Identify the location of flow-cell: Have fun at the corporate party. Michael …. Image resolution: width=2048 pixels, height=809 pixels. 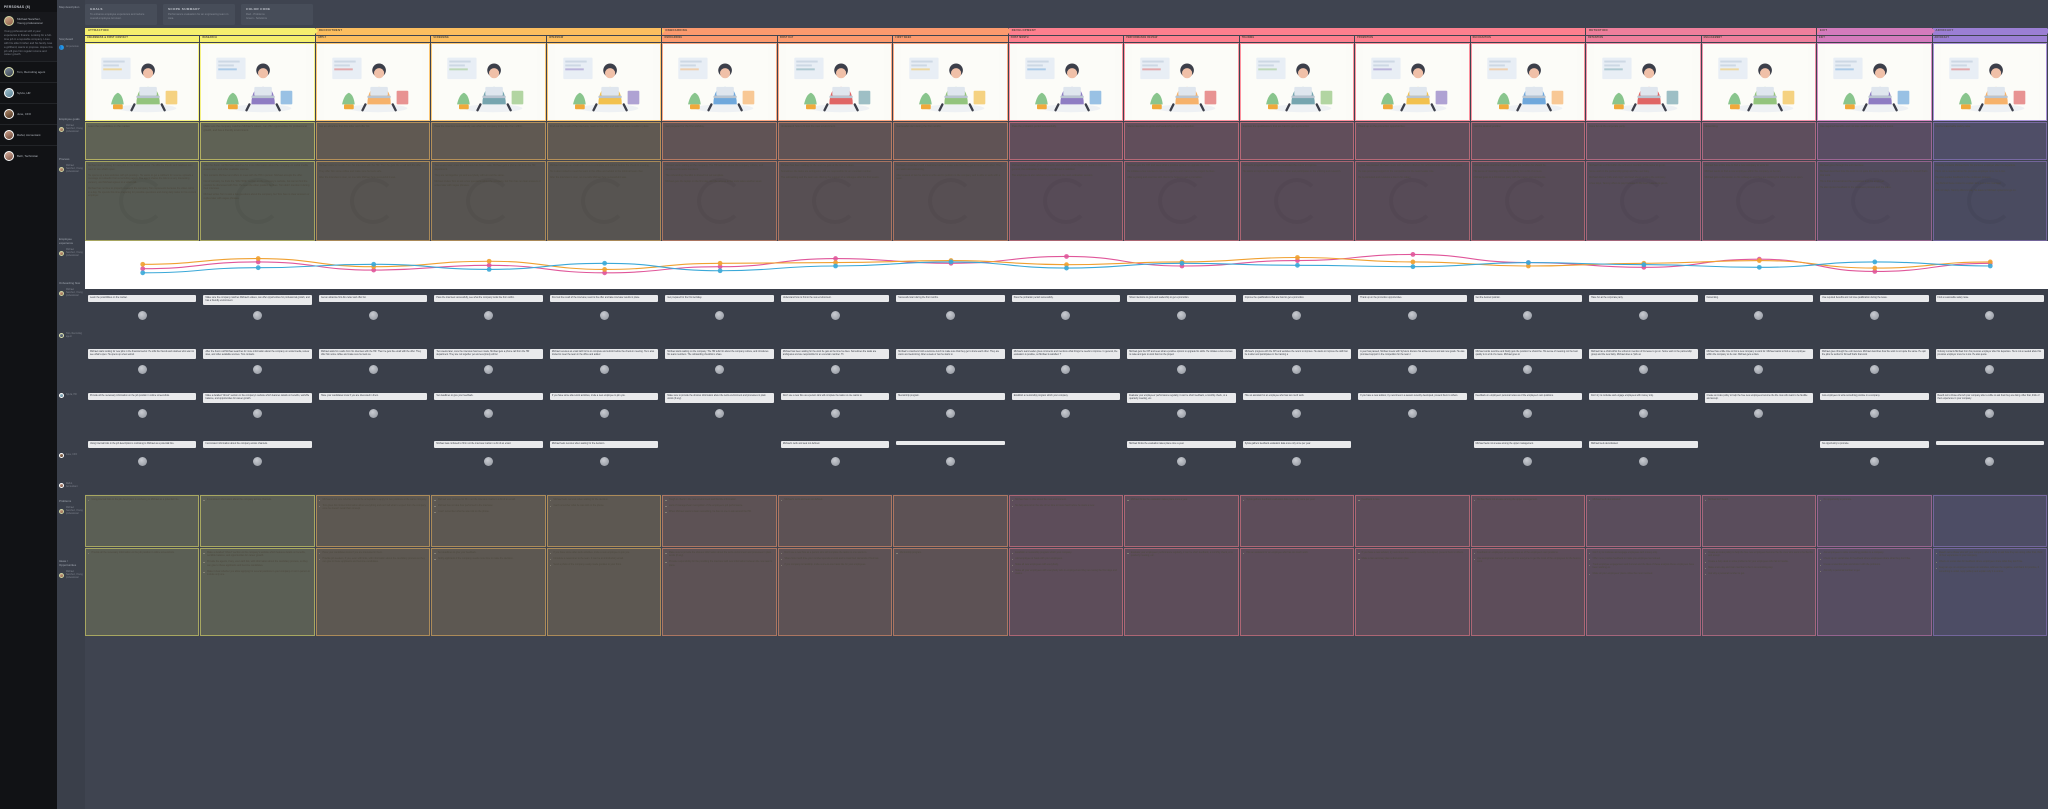
(1643, 391).